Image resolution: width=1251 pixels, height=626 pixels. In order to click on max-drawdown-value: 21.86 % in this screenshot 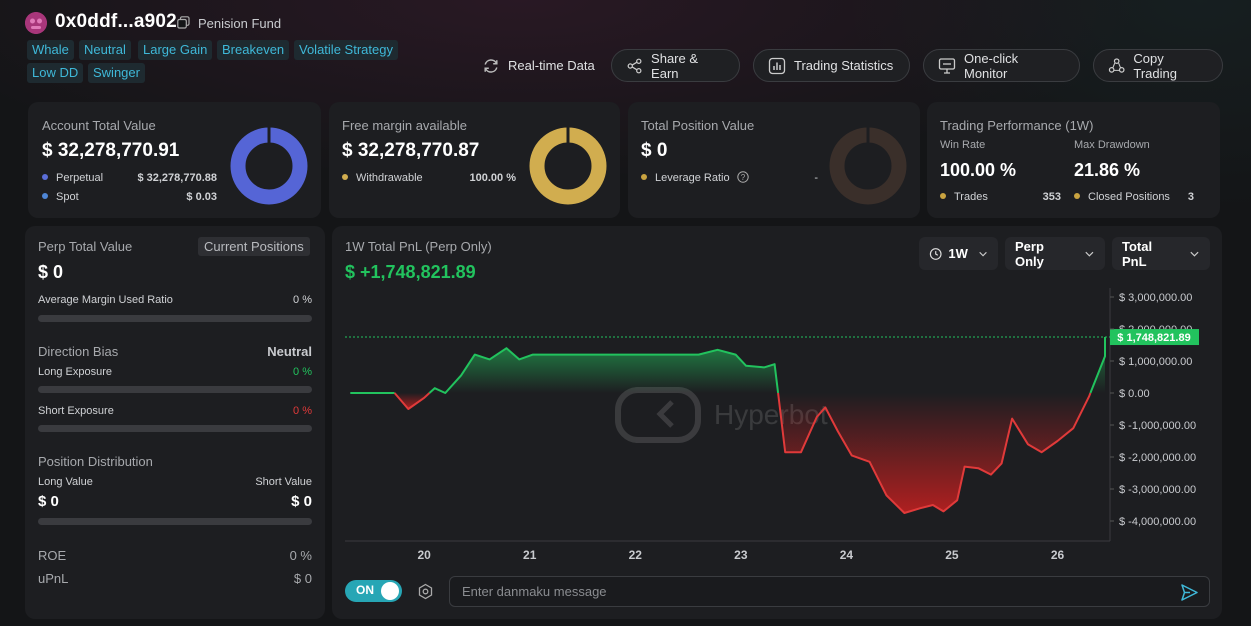, I will do `click(1107, 170)`.